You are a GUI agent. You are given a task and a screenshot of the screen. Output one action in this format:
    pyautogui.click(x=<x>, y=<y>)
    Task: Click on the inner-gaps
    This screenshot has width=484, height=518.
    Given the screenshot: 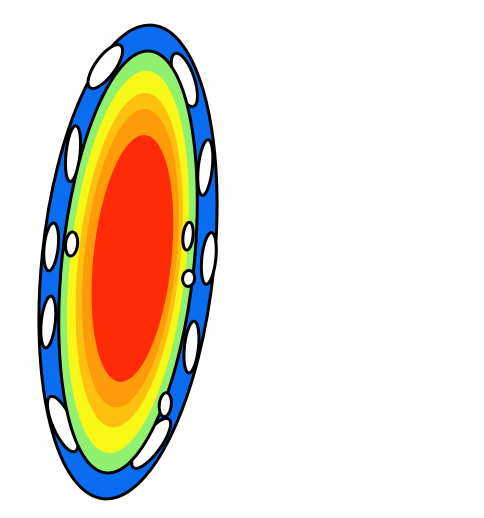 What is the action you would take?
    pyautogui.click(x=130, y=319)
    